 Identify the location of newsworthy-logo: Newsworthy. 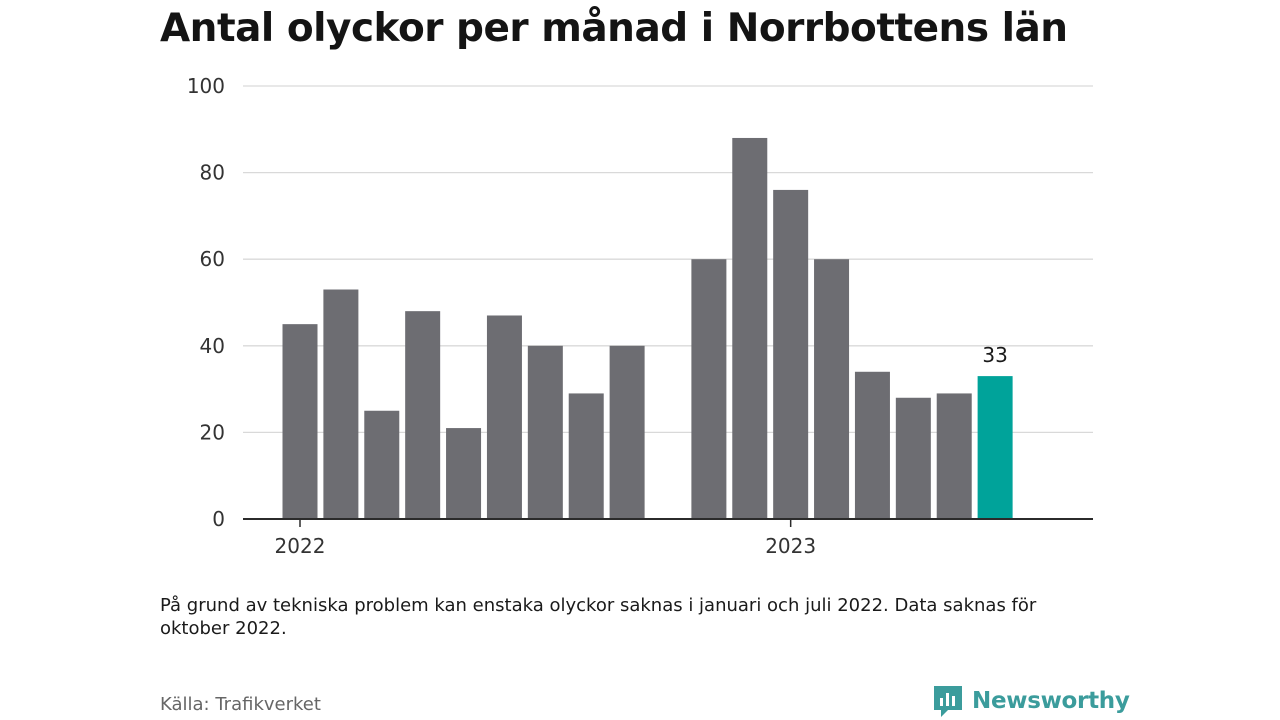
(1031, 701).